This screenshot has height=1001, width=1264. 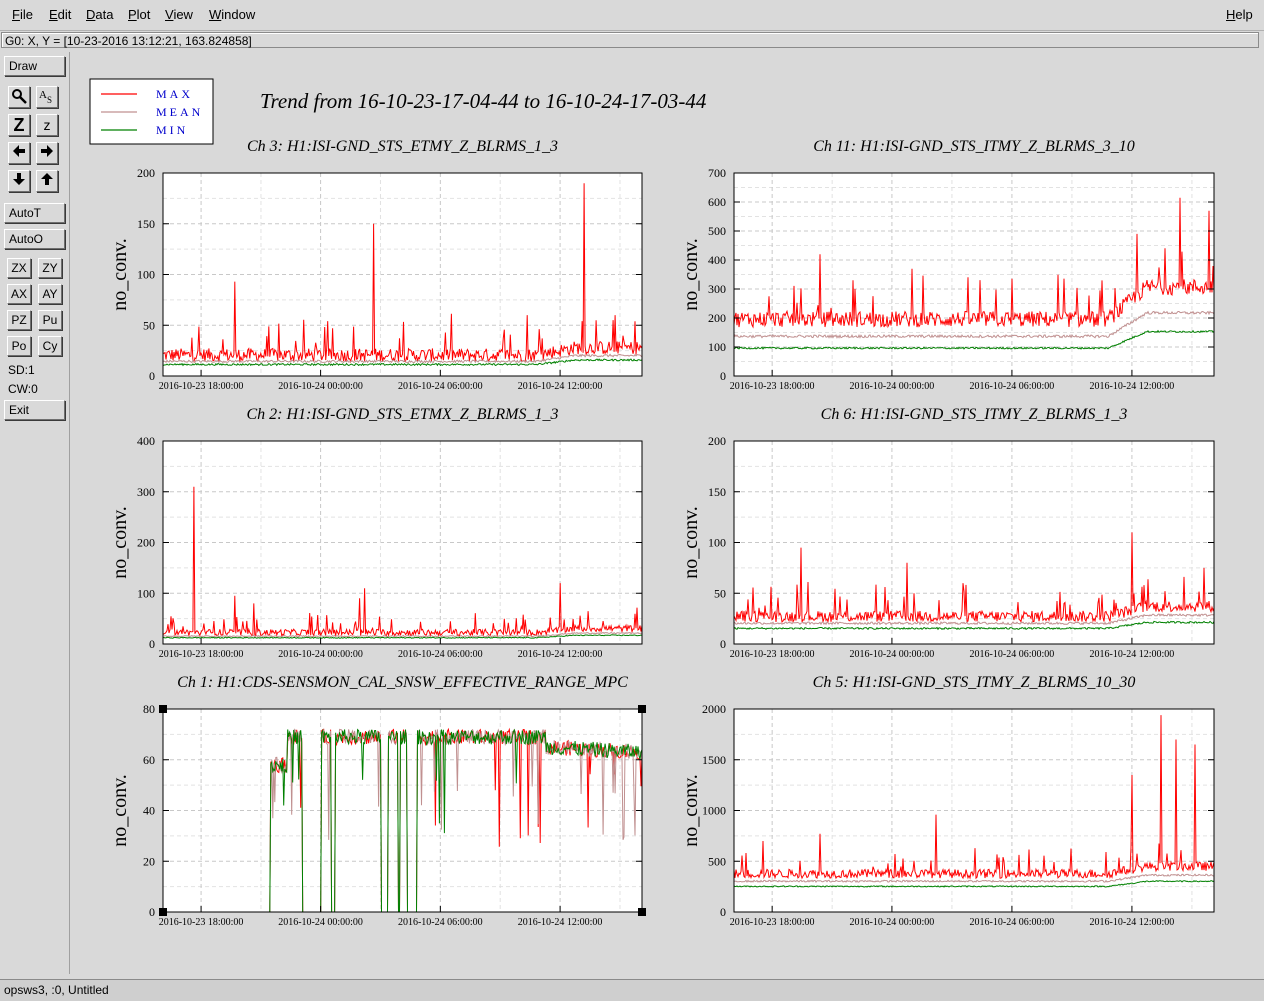 I want to click on y-tick-label: 80, so click(x=149, y=709).